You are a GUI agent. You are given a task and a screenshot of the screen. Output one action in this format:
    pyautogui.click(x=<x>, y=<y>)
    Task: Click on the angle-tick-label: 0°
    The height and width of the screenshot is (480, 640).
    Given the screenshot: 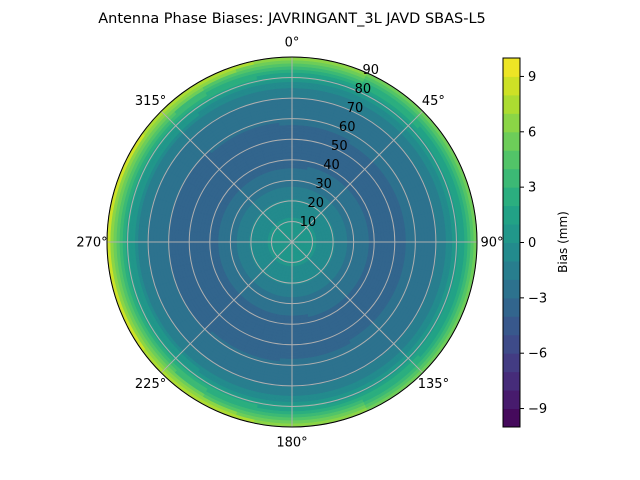 What is the action you would take?
    pyautogui.click(x=292, y=43)
    